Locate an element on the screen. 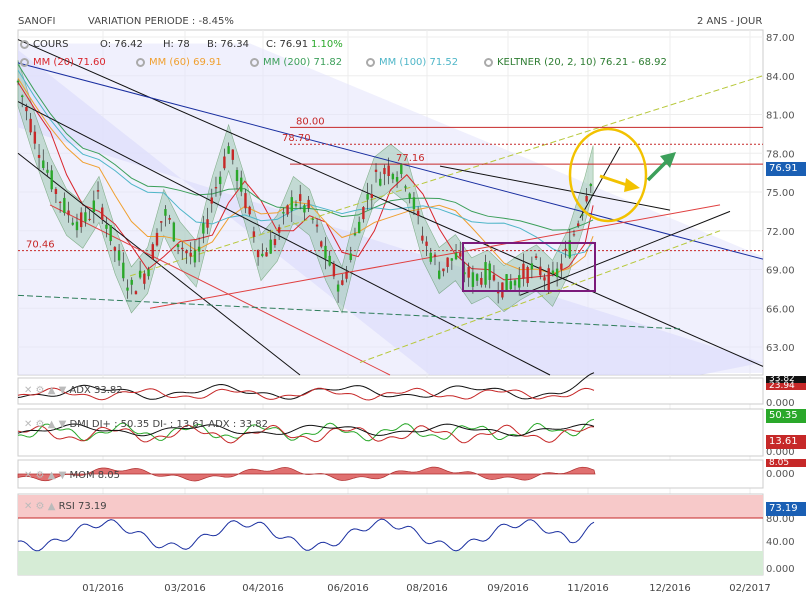 This screenshot has height=606, width=812. legend-mm200: MM (200) 71.82 is located at coordinates (296, 62).